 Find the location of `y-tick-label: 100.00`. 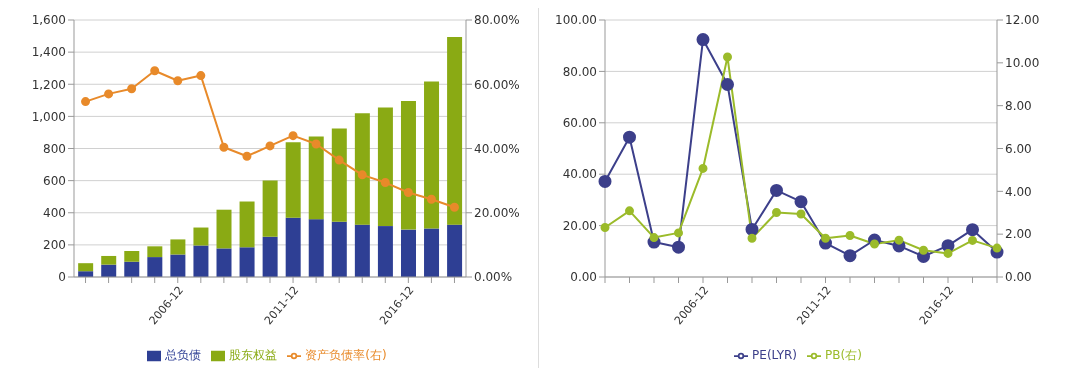

y-tick-label: 100.00 is located at coordinates (576, 20).